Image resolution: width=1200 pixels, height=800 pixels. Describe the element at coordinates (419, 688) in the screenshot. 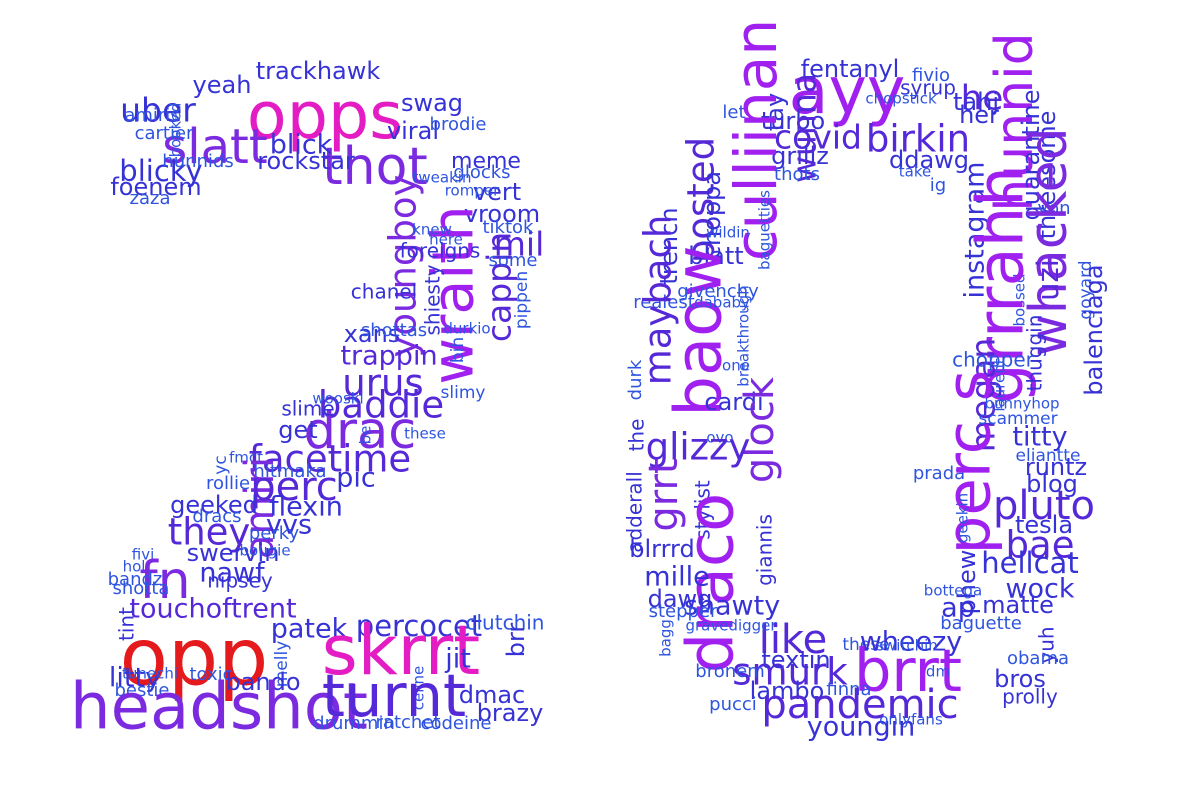

I see `word-celine: celine` at that location.